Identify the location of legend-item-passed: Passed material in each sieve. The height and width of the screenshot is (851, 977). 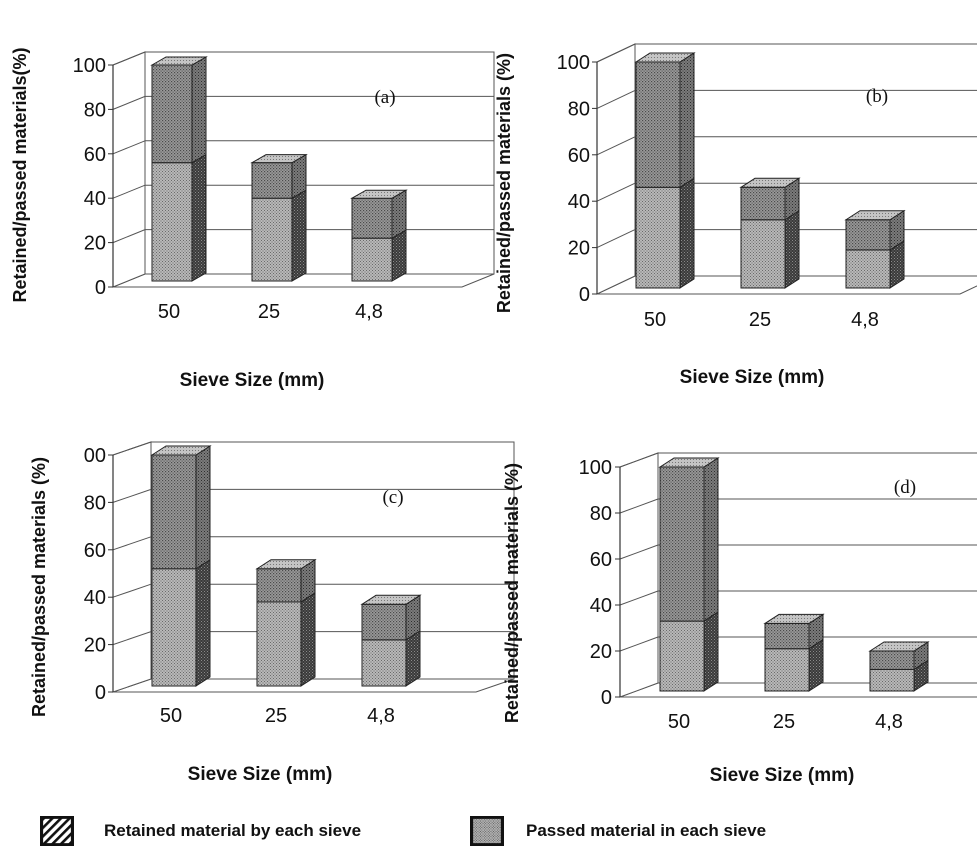
(618, 831).